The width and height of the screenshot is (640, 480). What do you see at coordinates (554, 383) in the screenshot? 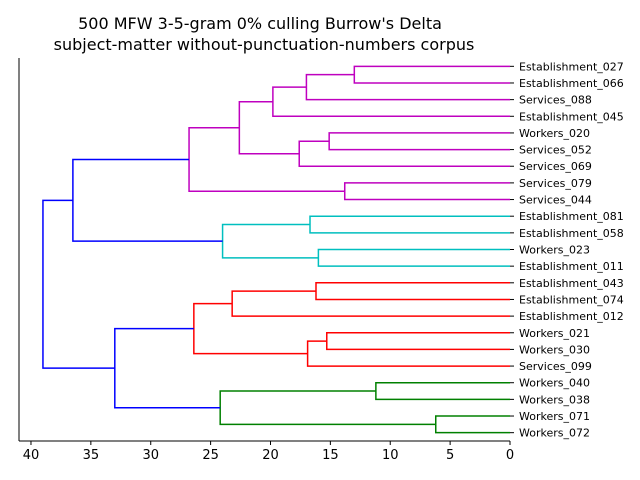
I see `leaf-label-19: Workers_040` at bounding box center [554, 383].